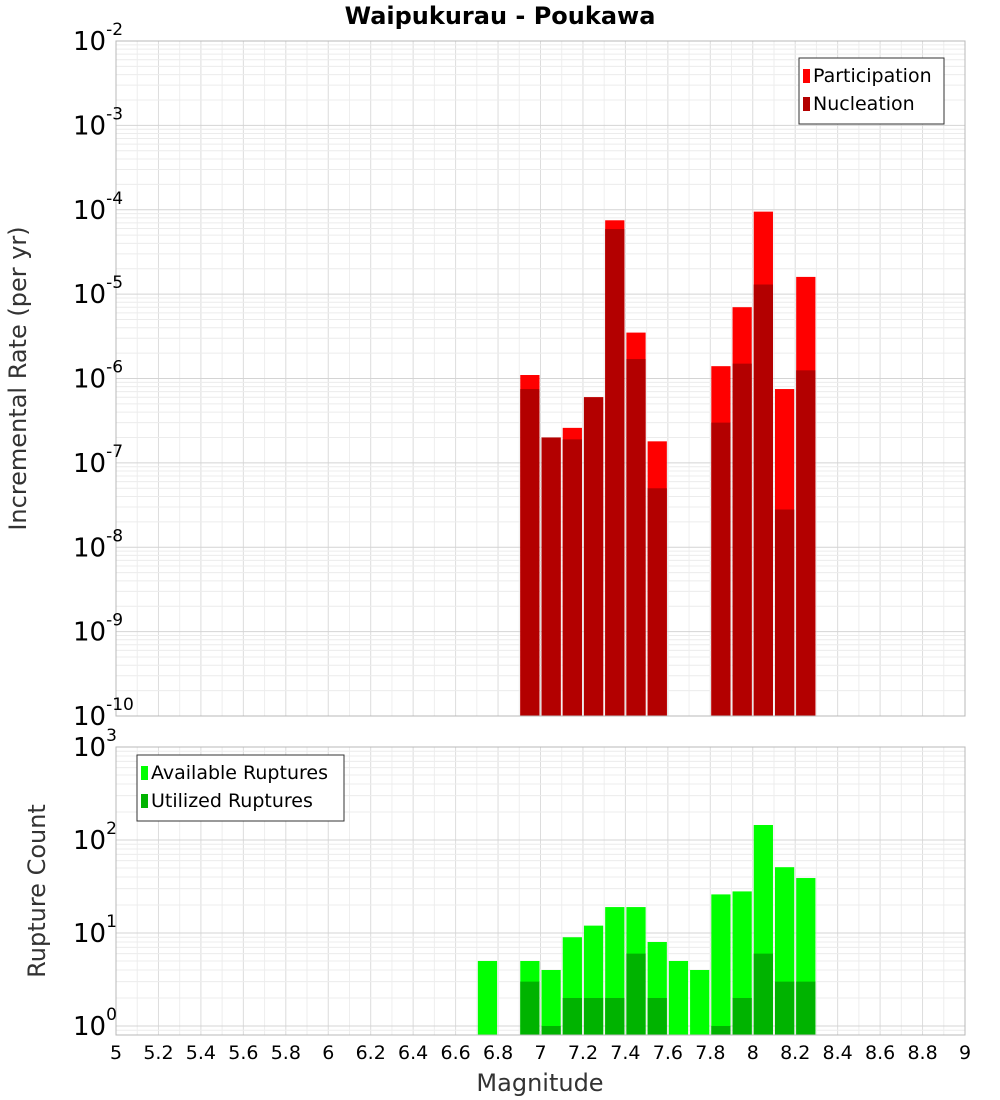 The height and width of the screenshot is (1100, 1000). I want to click on x-tick-label: 6, so click(328, 1053).